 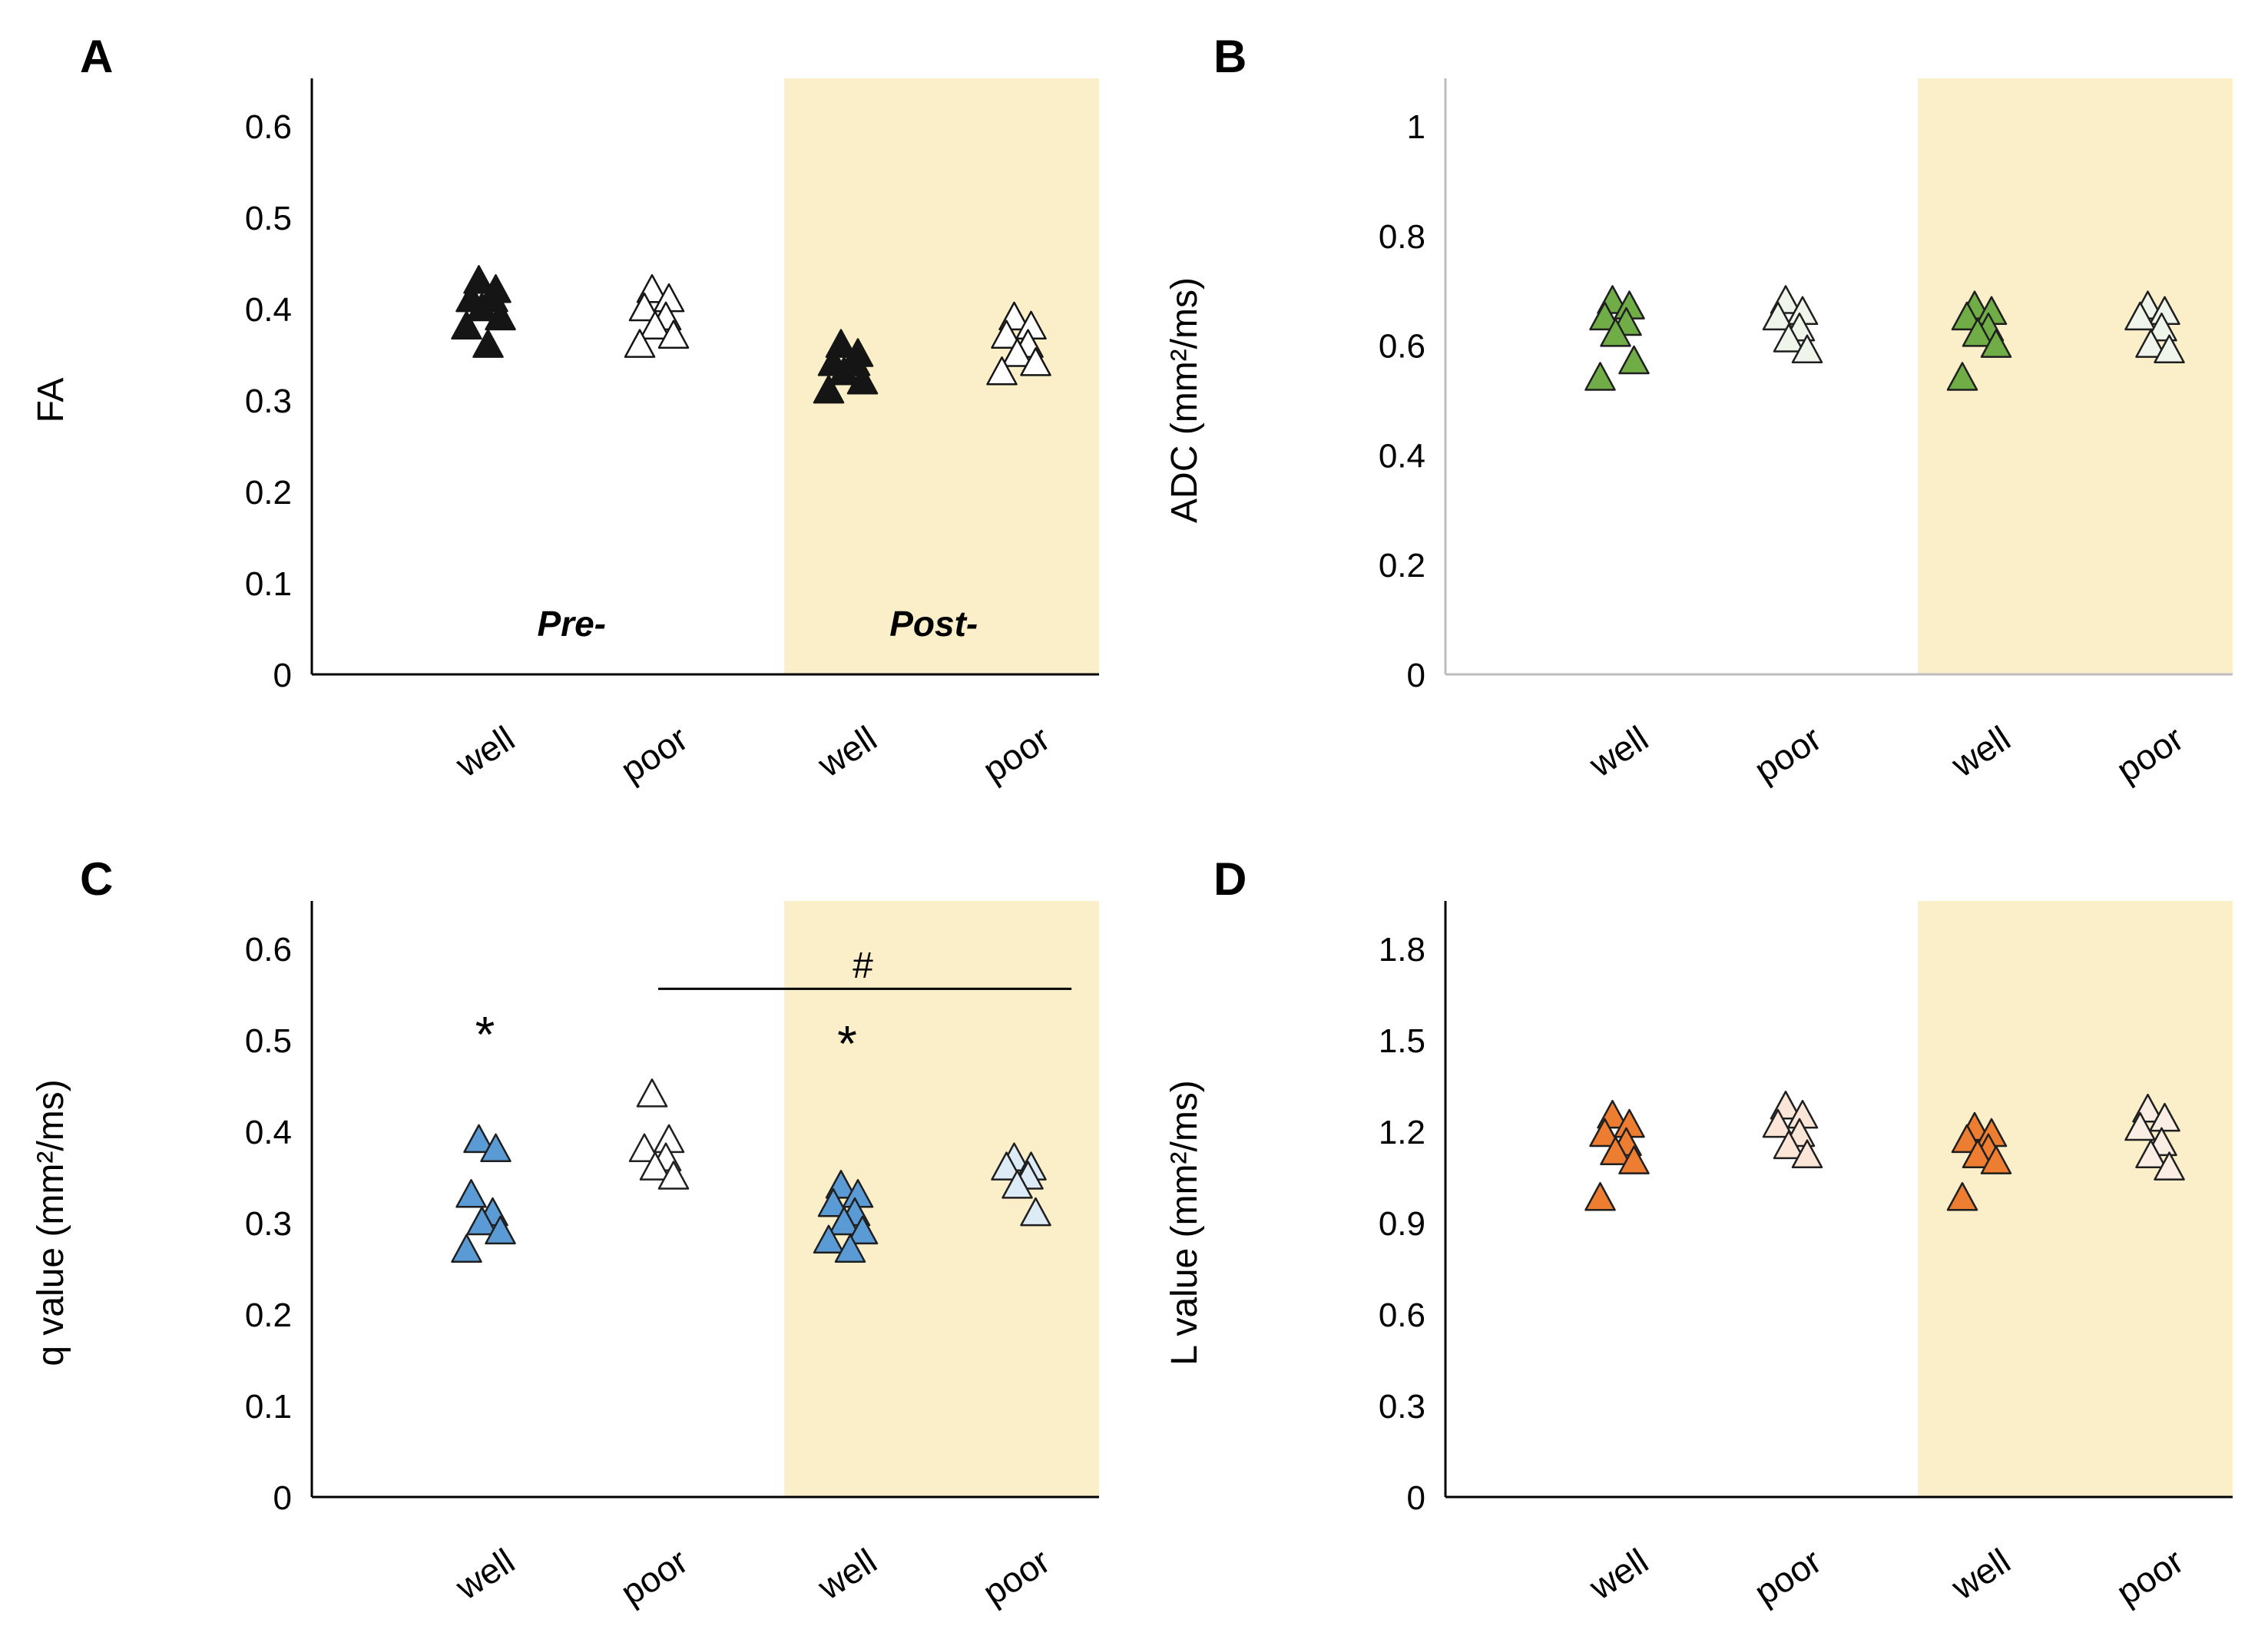 I want to click on panel-c-letter: C, so click(x=97, y=879).